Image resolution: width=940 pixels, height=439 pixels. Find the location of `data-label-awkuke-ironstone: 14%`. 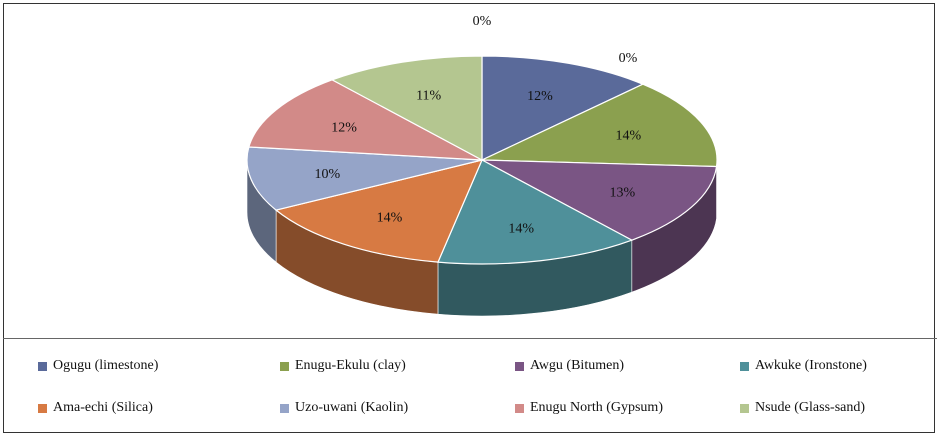

data-label-awkuke-ironstone: 14% is located at coordinates (521, 228).